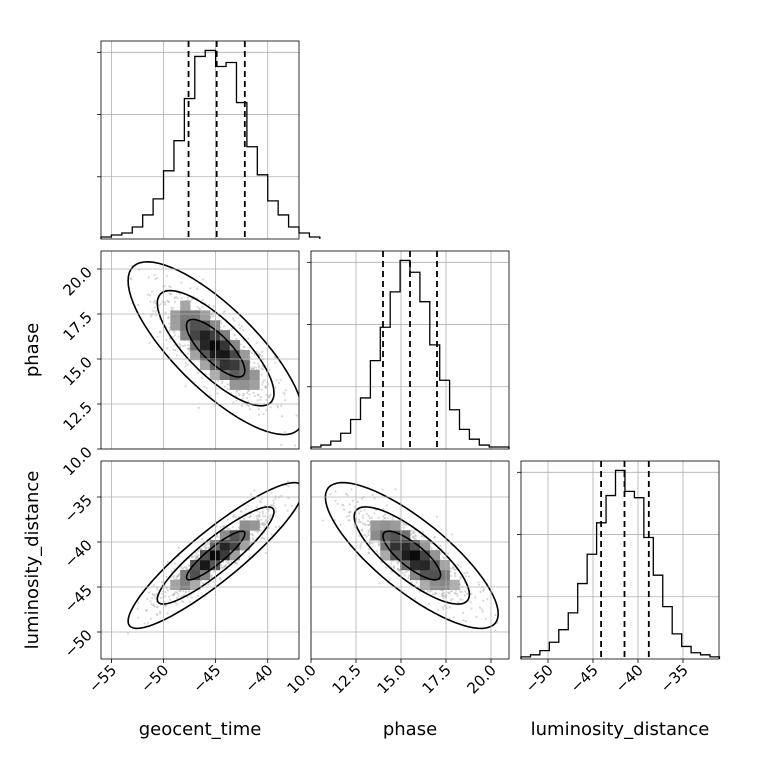  I want to click on y-tick-label: 17.5, so click(77, 326).